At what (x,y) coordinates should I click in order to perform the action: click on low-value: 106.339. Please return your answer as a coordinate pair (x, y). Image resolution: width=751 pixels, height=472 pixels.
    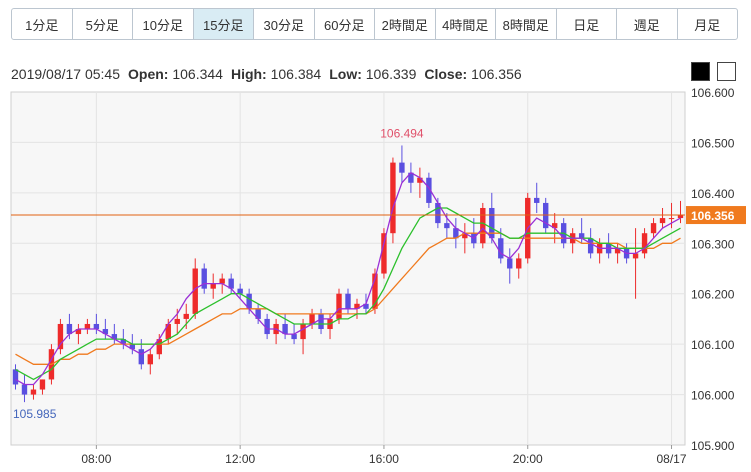
    Looking at the image, I should click on (391, 74).